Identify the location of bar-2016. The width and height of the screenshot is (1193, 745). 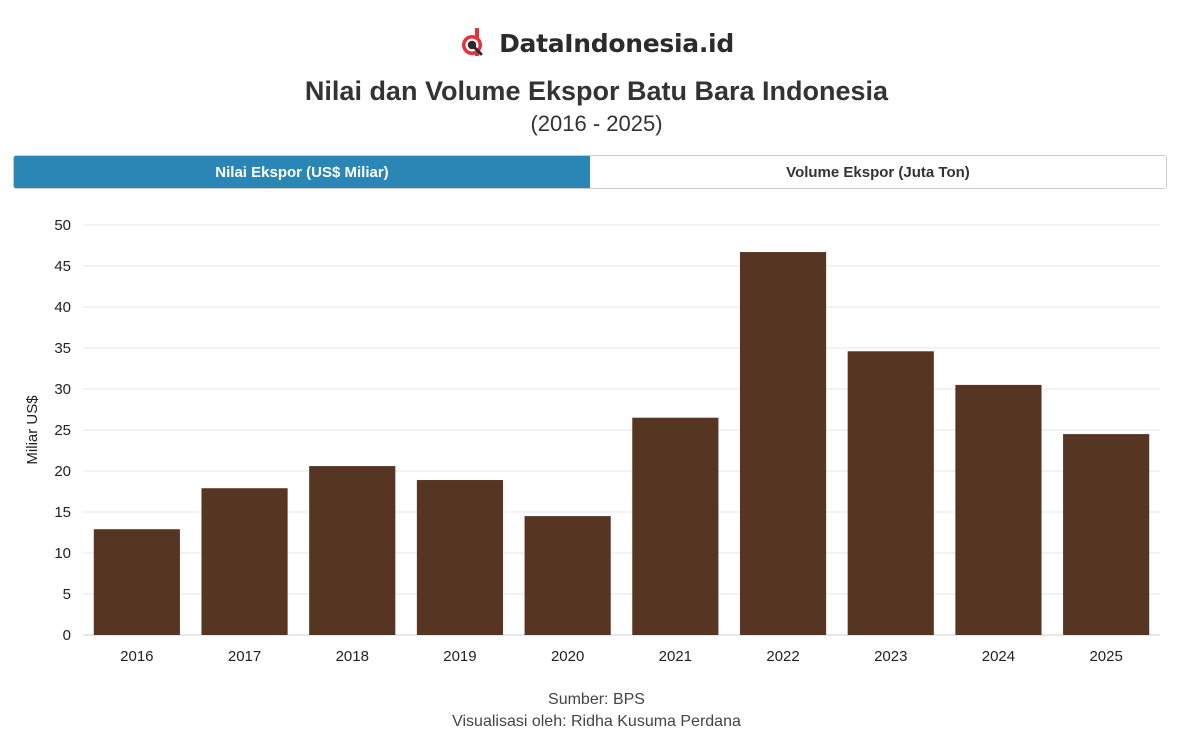
(136, 582).